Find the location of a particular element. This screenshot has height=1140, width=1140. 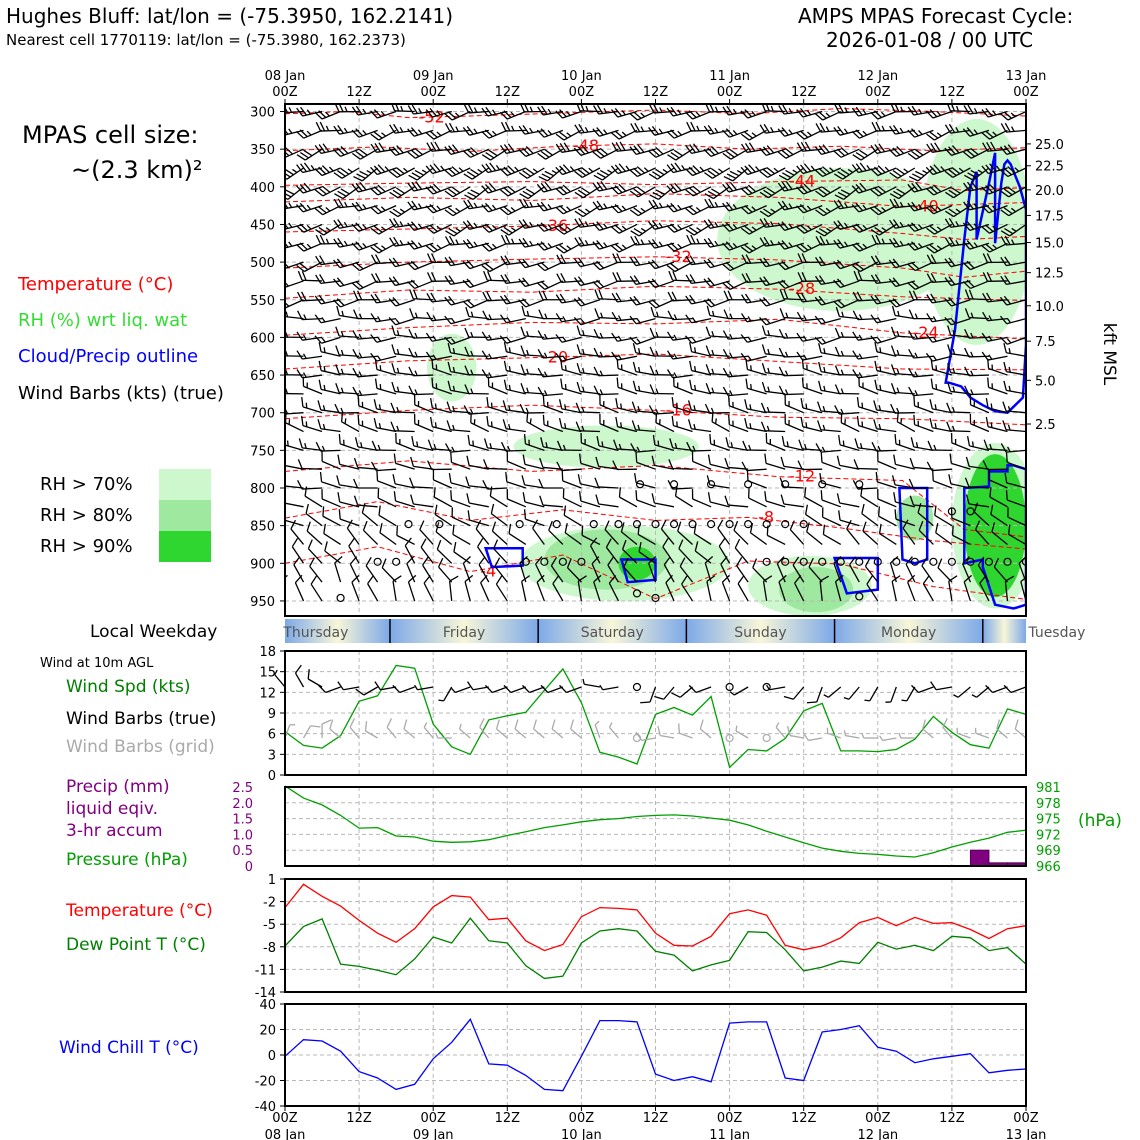

pressure-tick-label: 700 is located at coordinates (262, 414).